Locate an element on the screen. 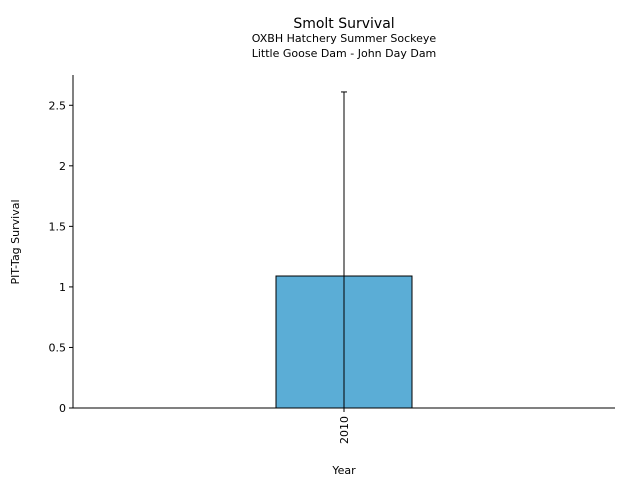 Image resolution: width=640 pixels, height=480 pixels. chart-title: Smolt Survival is located at coordinates (343, 24).